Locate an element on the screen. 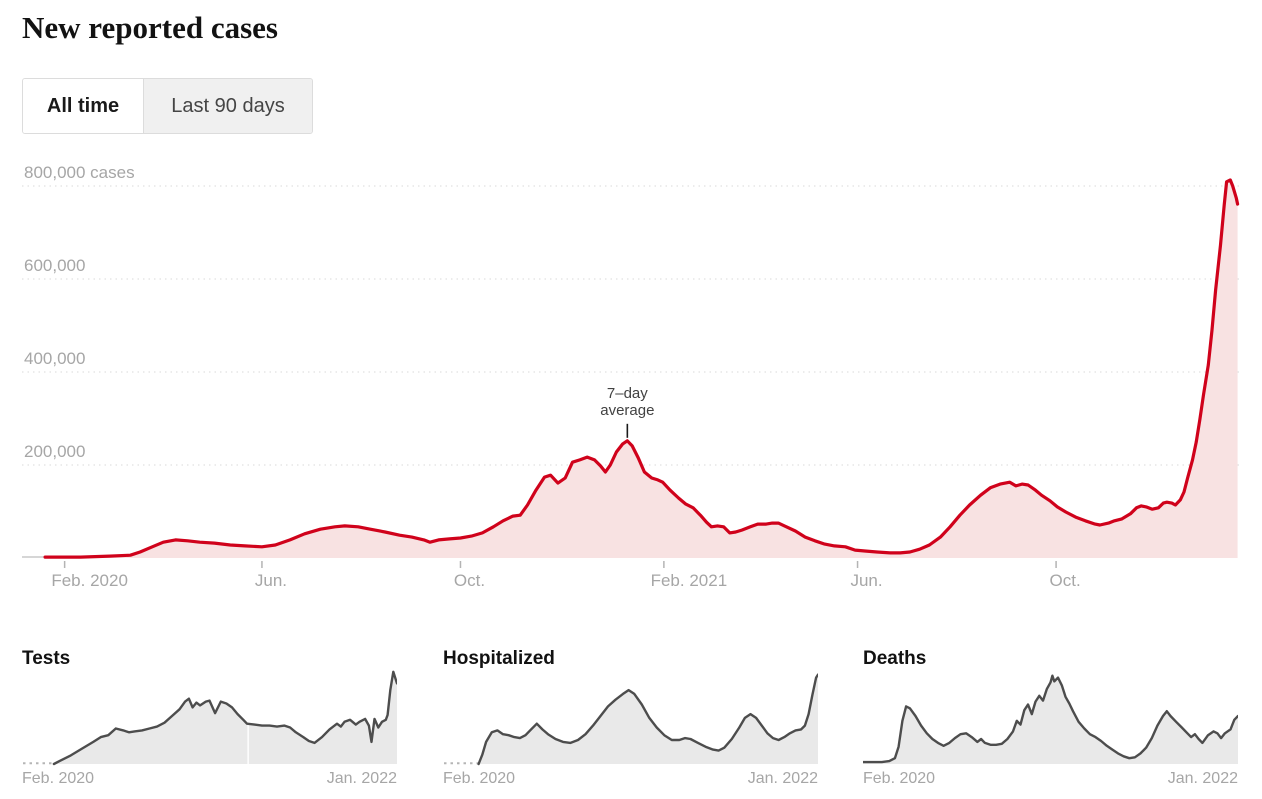  small-chart-tests: Tests Feb. 2020 Jan. 2022 is located at coordinates (209, 720).